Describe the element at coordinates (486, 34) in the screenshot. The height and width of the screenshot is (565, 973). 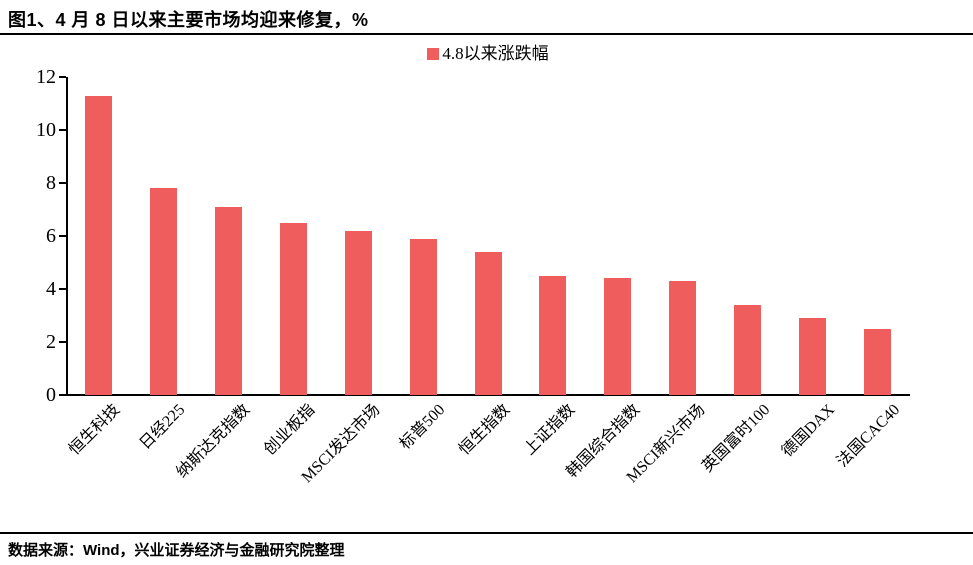
I see `title-divider` at that location.